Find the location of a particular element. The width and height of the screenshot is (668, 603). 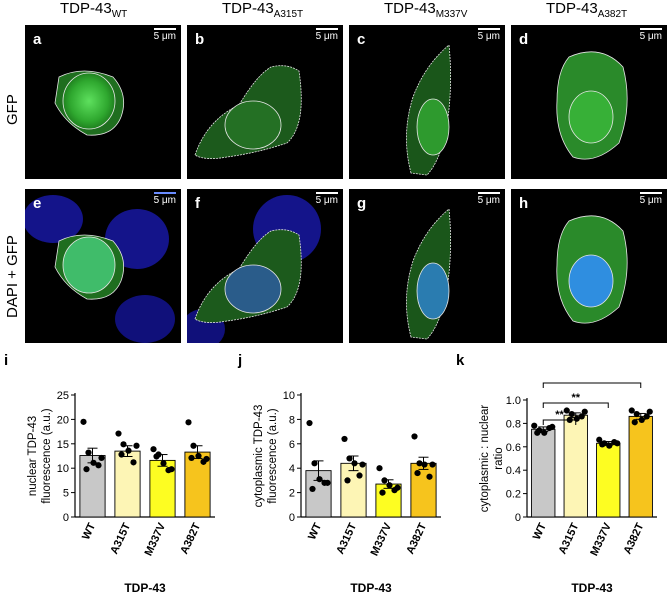

y-tick-label: 10 is located at coordinates (289, 396).